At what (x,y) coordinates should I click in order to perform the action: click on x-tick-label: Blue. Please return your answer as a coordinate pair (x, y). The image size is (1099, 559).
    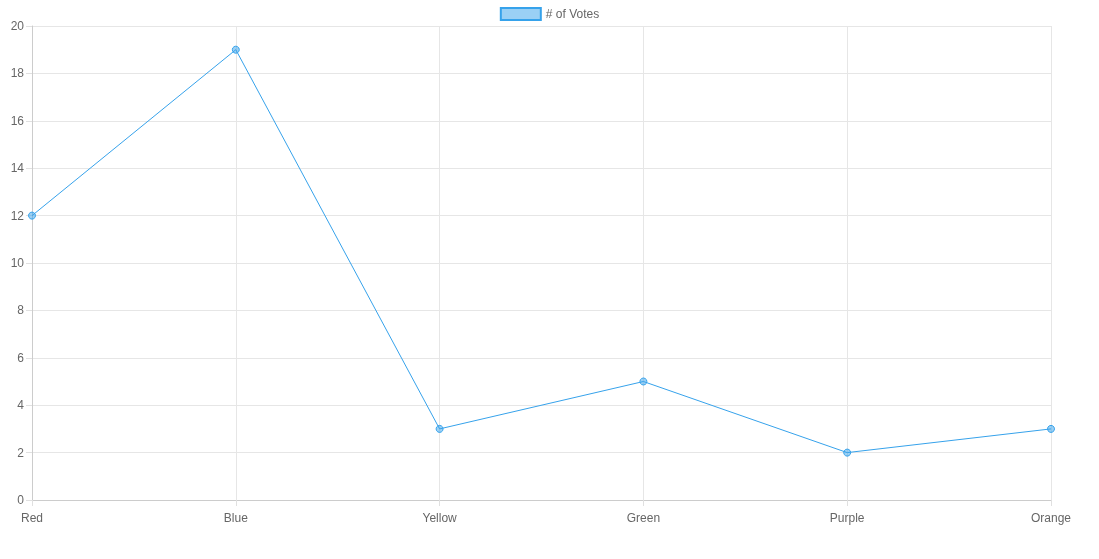
    Looking at the image, I should click on (236, 518).